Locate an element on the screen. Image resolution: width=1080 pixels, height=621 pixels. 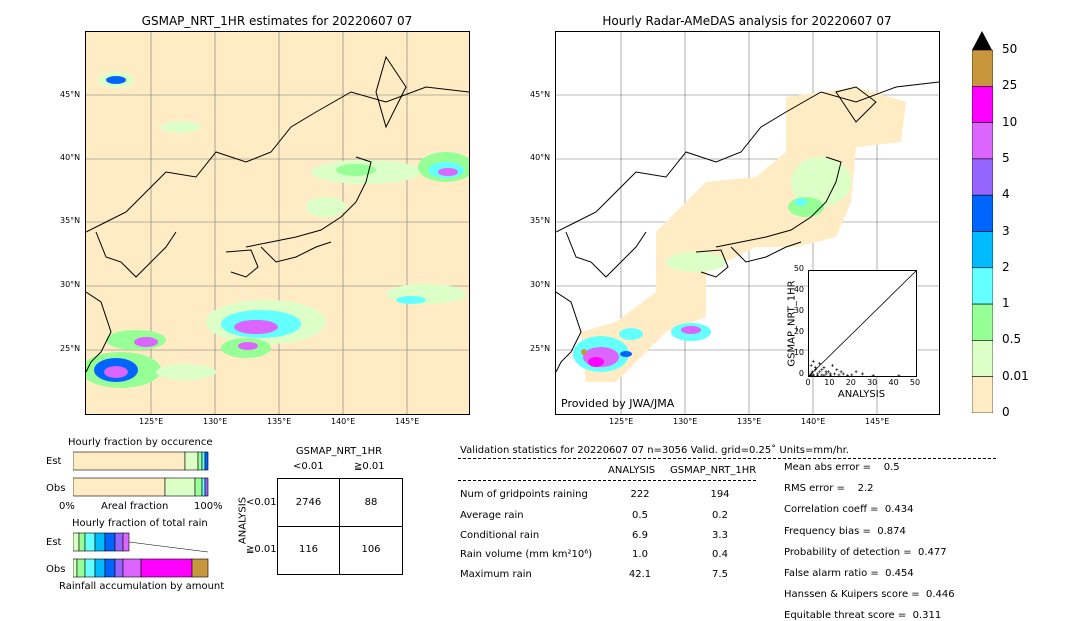
scatter-xtick: 0 is located at coordinates (808, 382).